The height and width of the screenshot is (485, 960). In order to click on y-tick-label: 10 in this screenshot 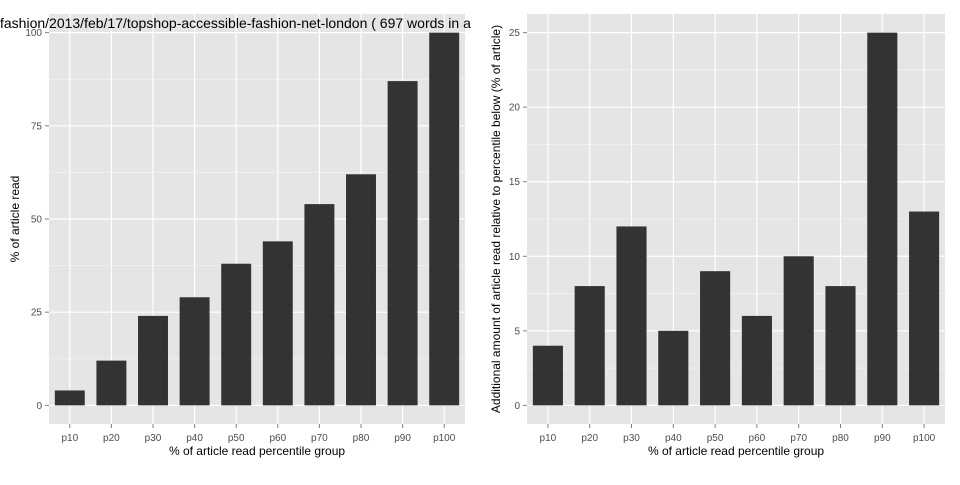, I will do `click(515, 257)`.